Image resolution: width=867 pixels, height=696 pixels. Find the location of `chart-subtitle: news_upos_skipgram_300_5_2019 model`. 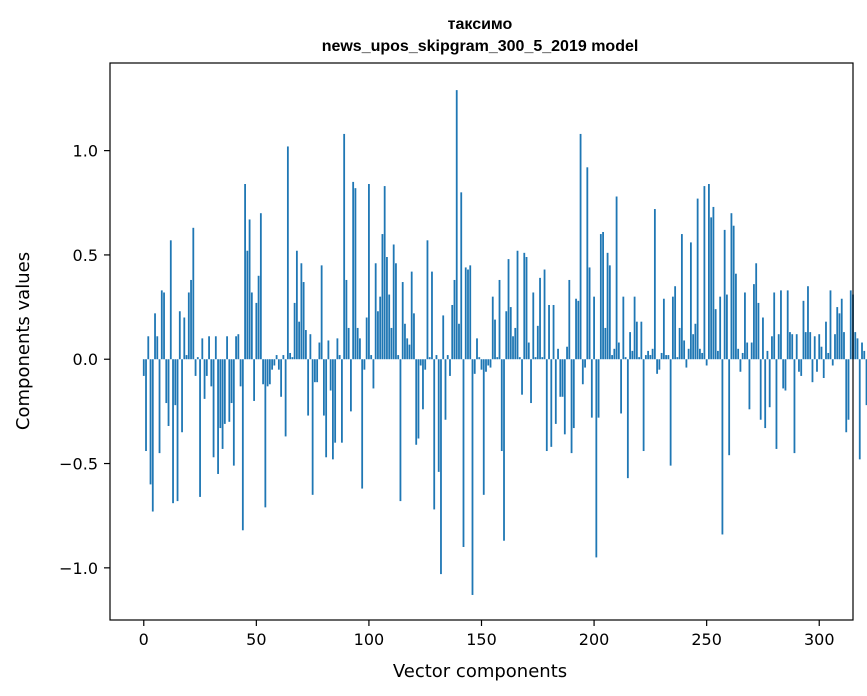

chart-subtitle: news_upos_skipgram_300_5_2019 model is located at coordinates (480, 46).